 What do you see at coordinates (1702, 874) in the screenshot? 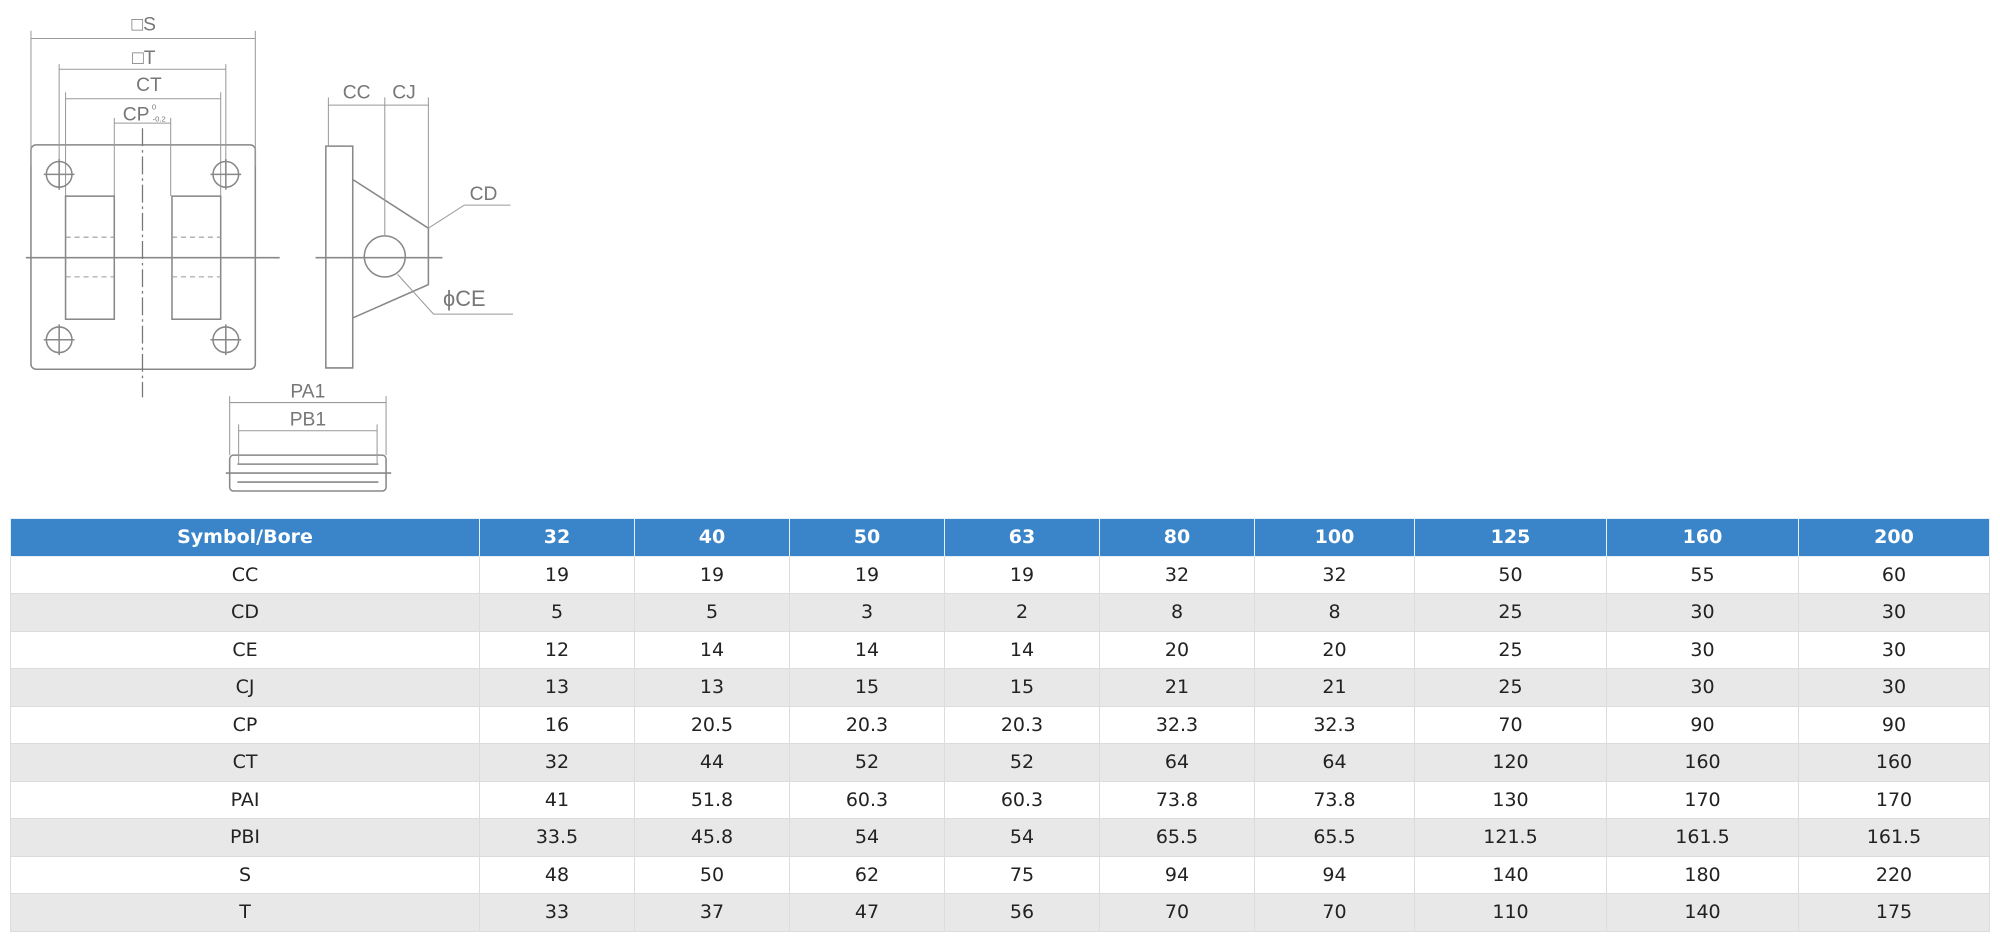
I see `value-cell: 180` at bounding box center [1702, 874].